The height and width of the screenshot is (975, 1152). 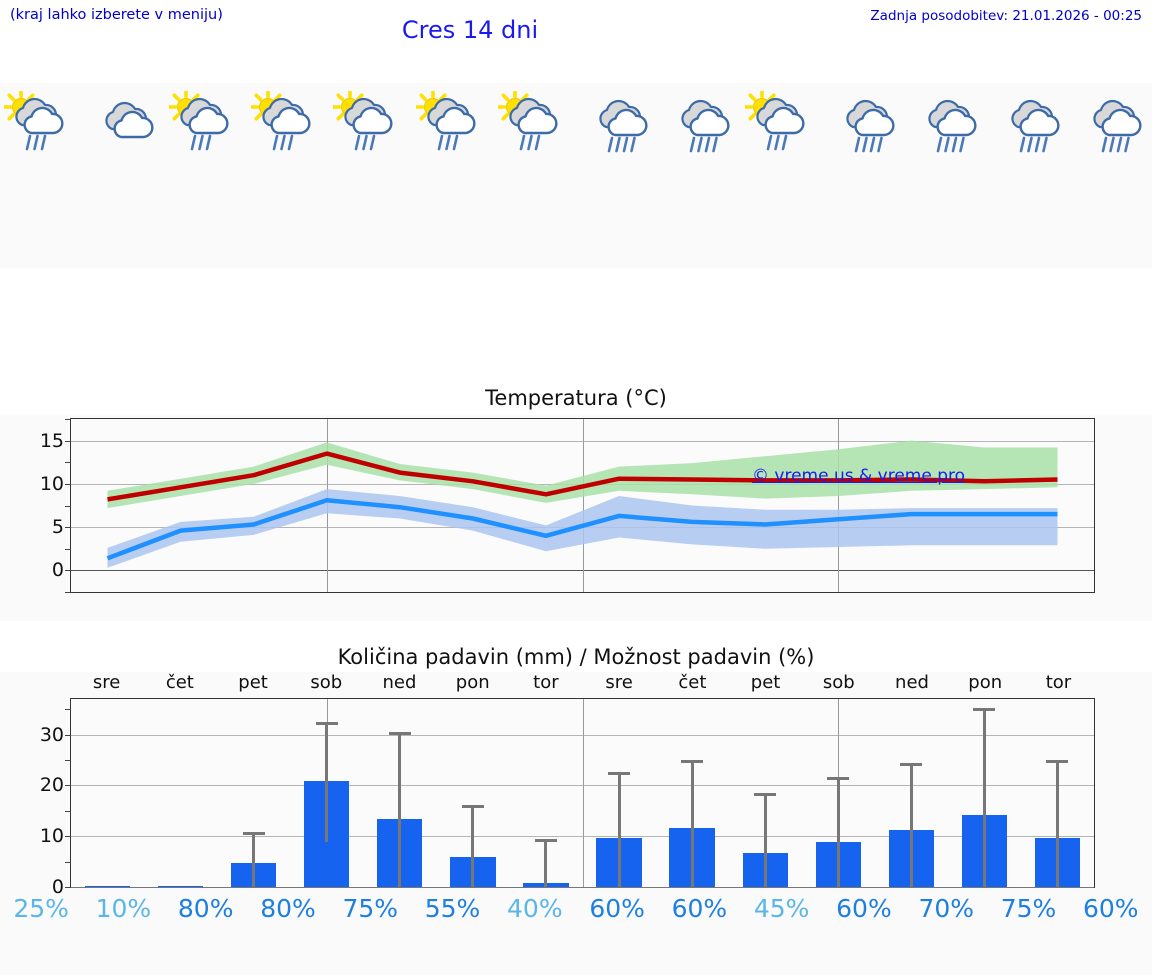 I want to click on precipitation-chance-label: 80%, so click(x=288, y=908).